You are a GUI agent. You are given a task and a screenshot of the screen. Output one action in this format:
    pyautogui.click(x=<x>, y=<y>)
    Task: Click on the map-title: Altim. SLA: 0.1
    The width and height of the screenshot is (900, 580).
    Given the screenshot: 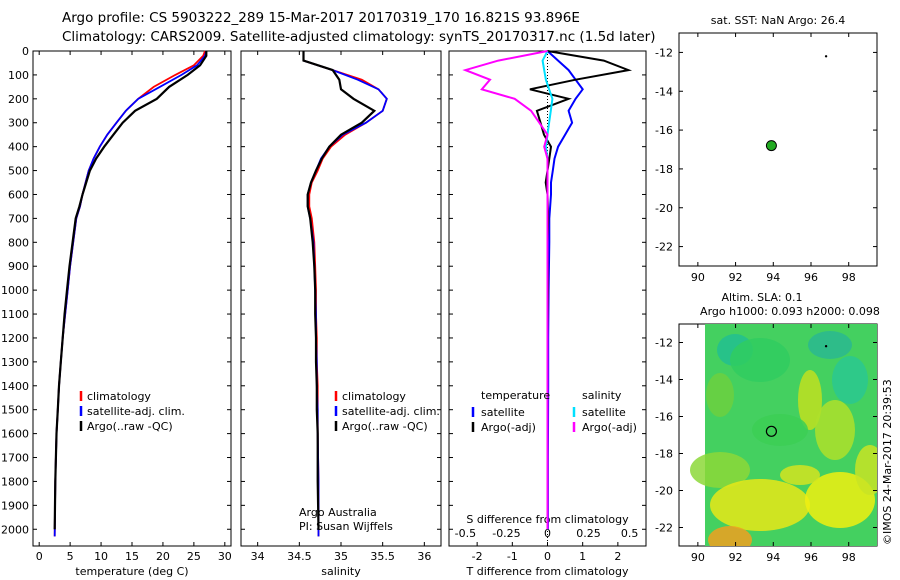 What is the action you would take?
    pyautogui.click(x=761, y=297)
    